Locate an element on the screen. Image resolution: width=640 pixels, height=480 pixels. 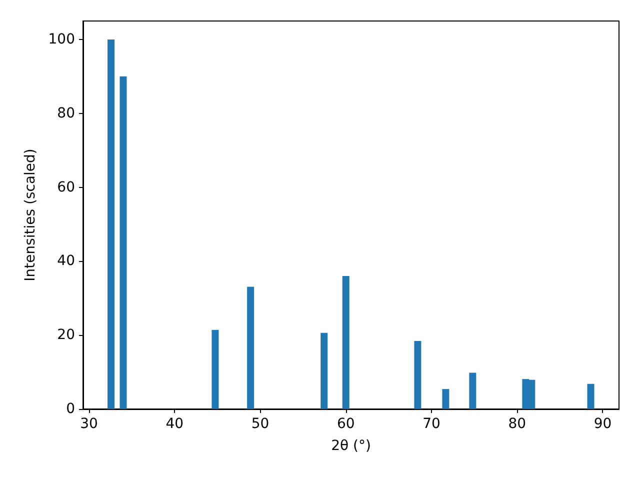
x-tick-label: 90 is located at coordinates (603, 424).